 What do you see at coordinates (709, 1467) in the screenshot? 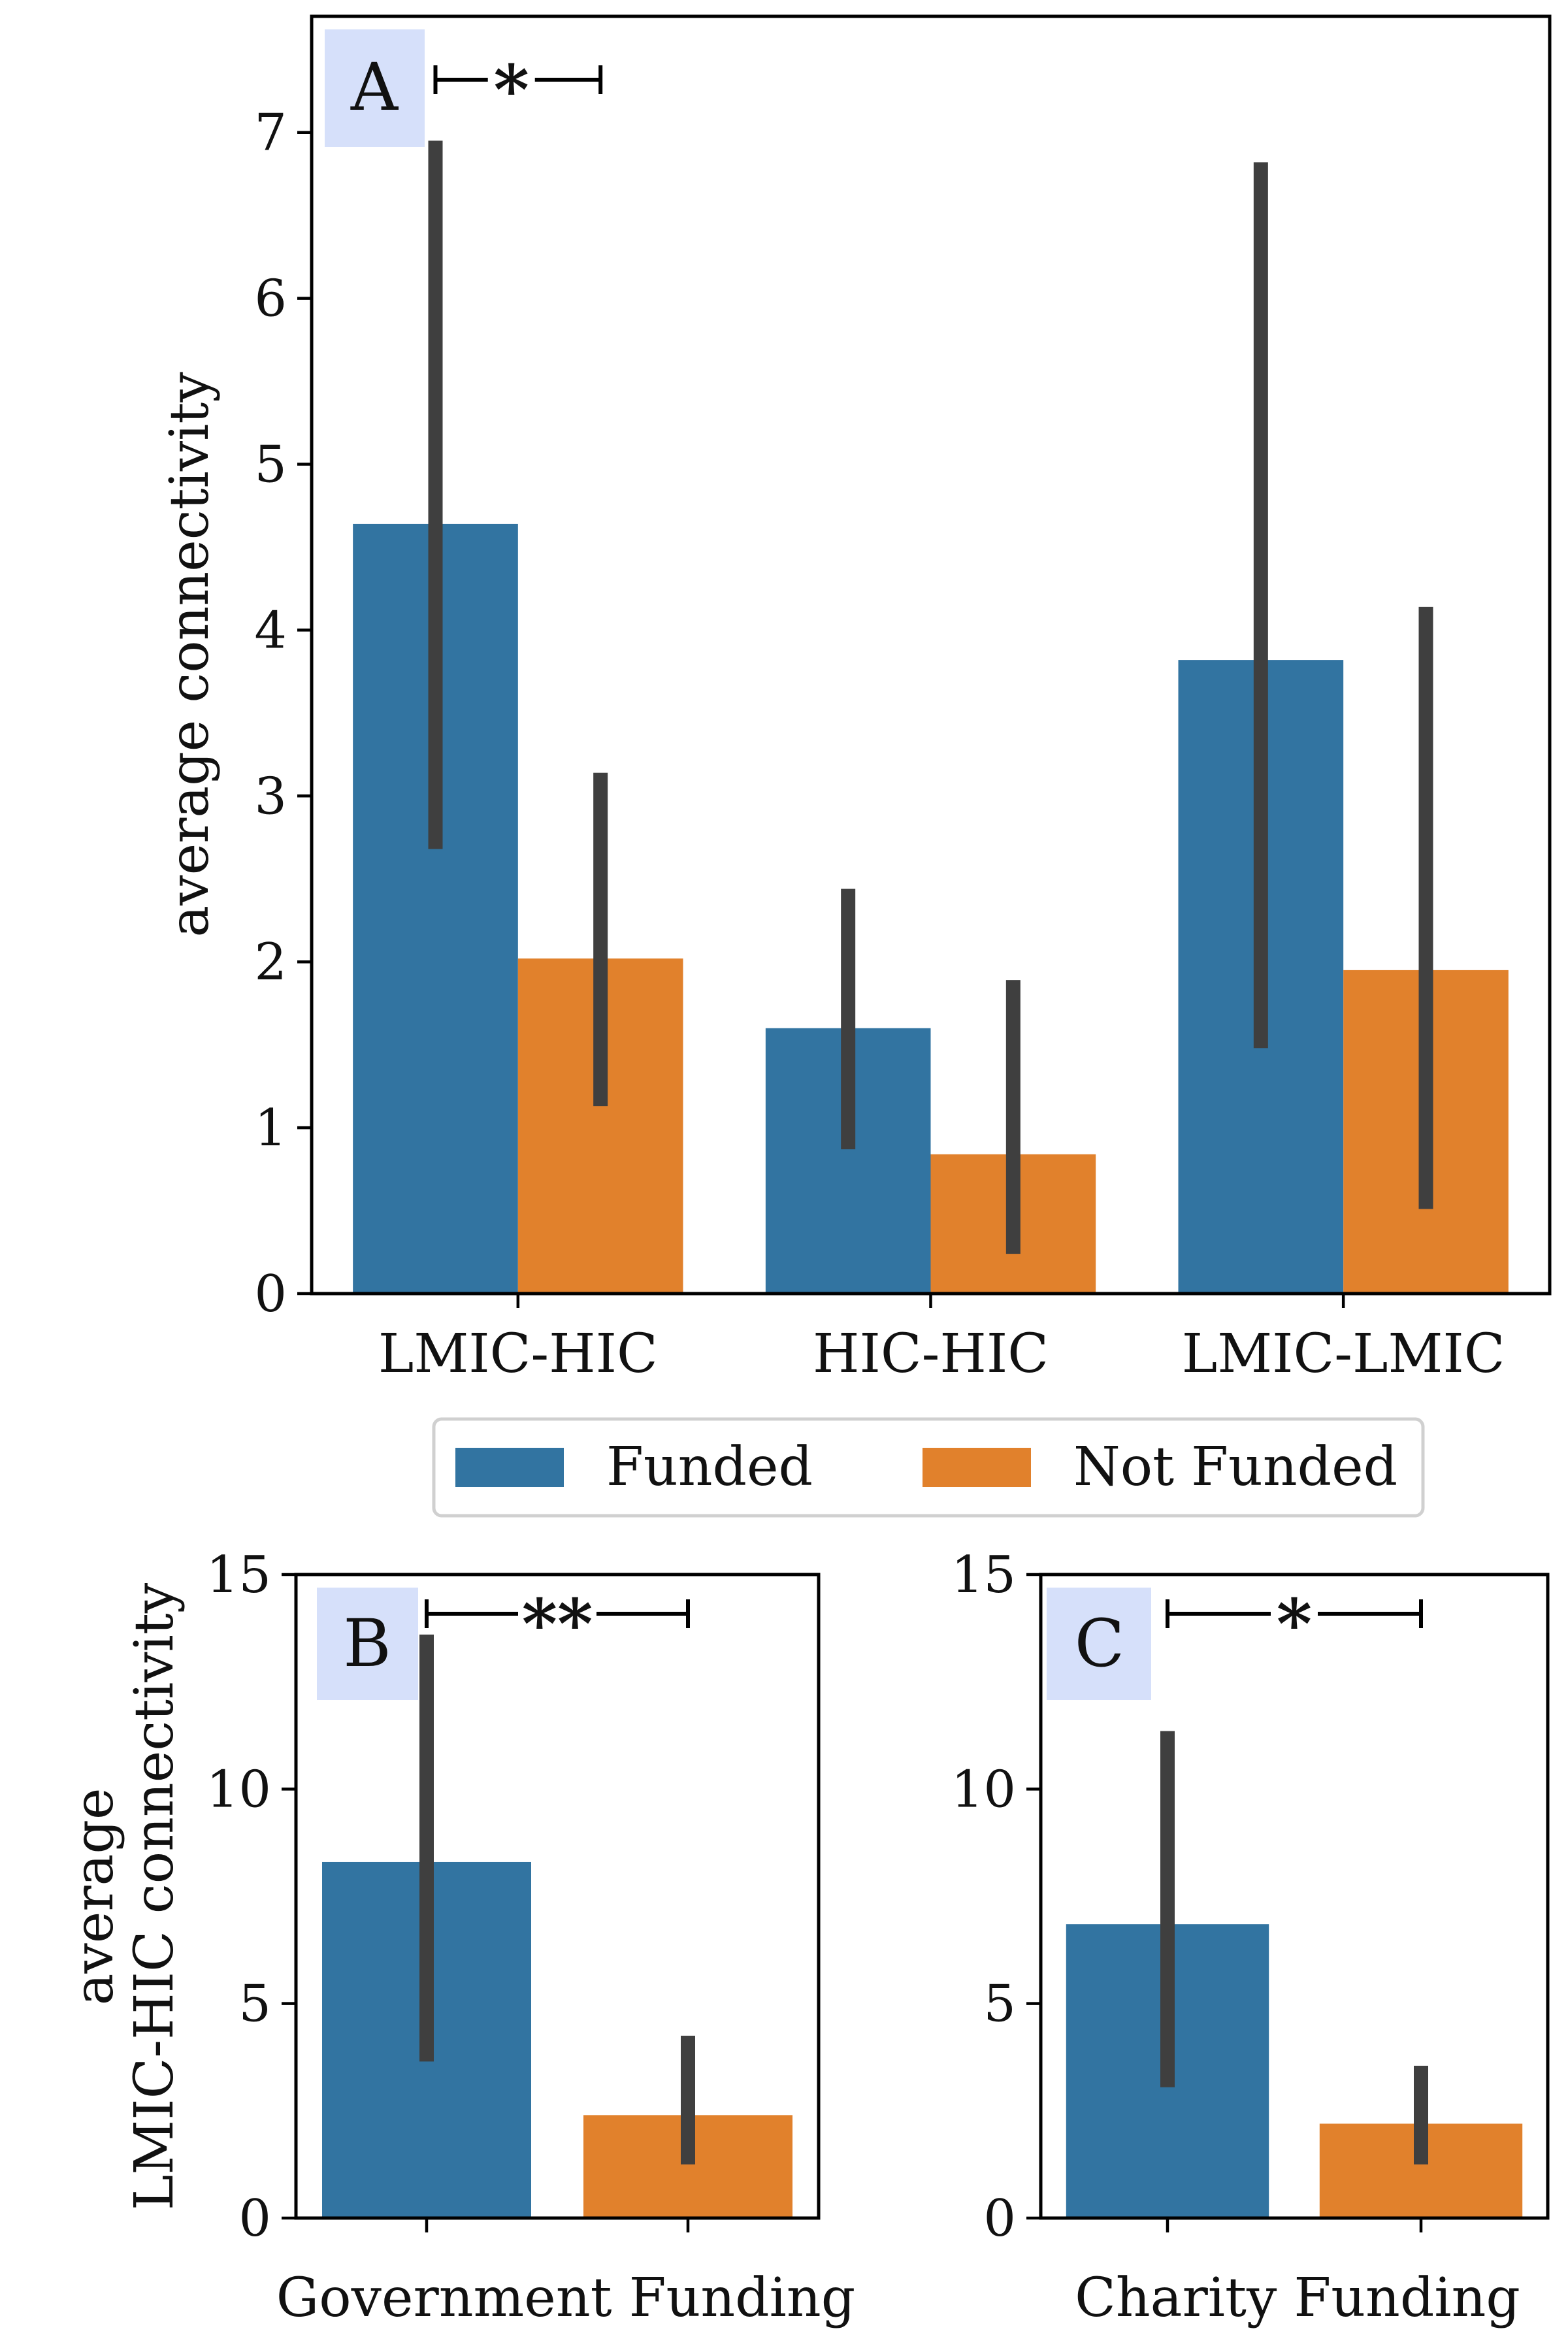
I see `legend-label-funded: Funded` at bounding box center [709, 1467].